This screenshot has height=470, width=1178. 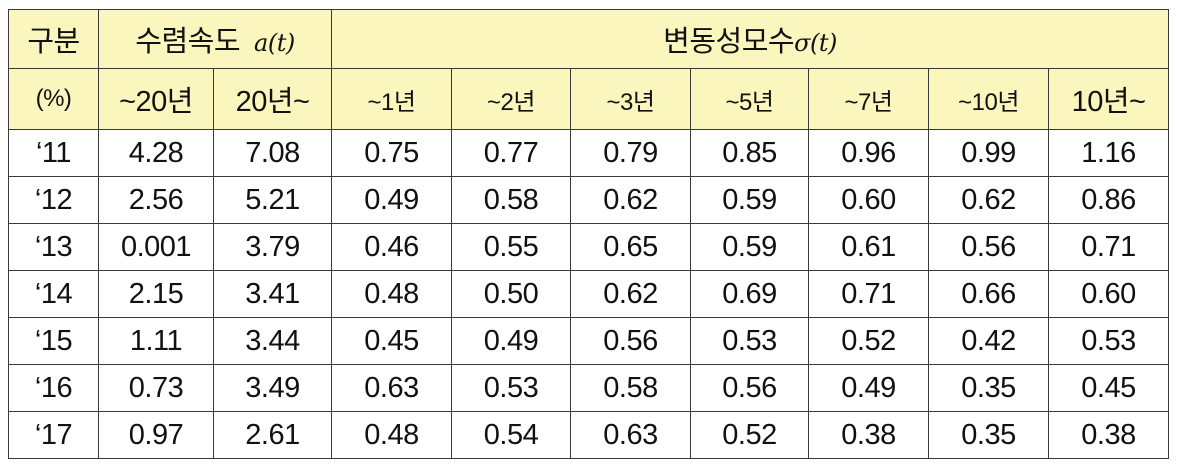 I want to click on table-row: ‘14 2.15 3.41 0.48 0.50 0.62 0.69 0.71 0.66 0.60, so click(x=589, y=294).